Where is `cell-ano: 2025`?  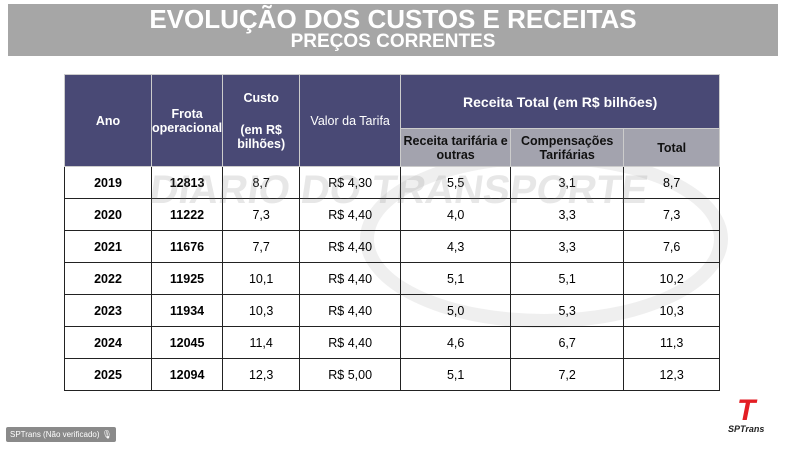
cell-ano: 2025 is located at coordinates (108, 374).